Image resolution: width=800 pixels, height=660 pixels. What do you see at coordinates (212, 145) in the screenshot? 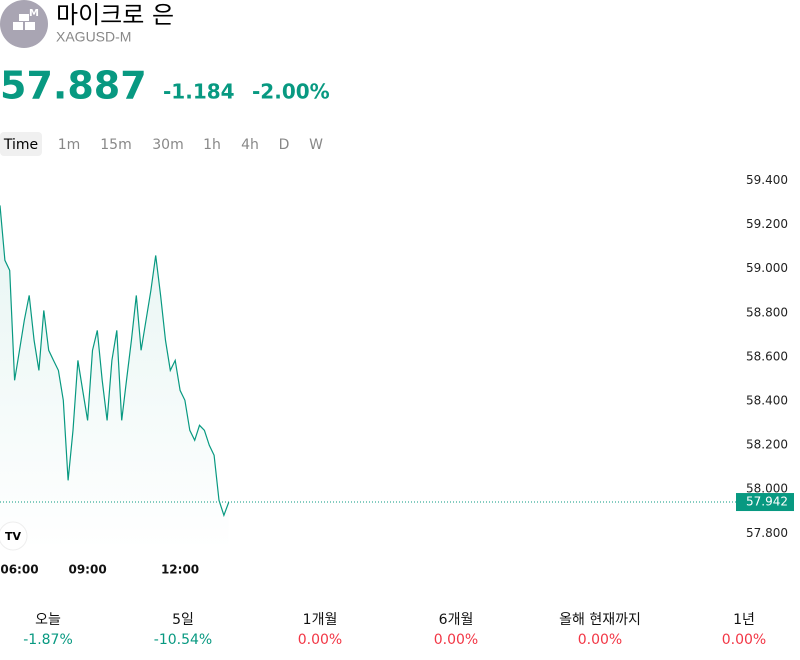
I see `timeframe-tab: 1h` at bounding box center [212, 145].